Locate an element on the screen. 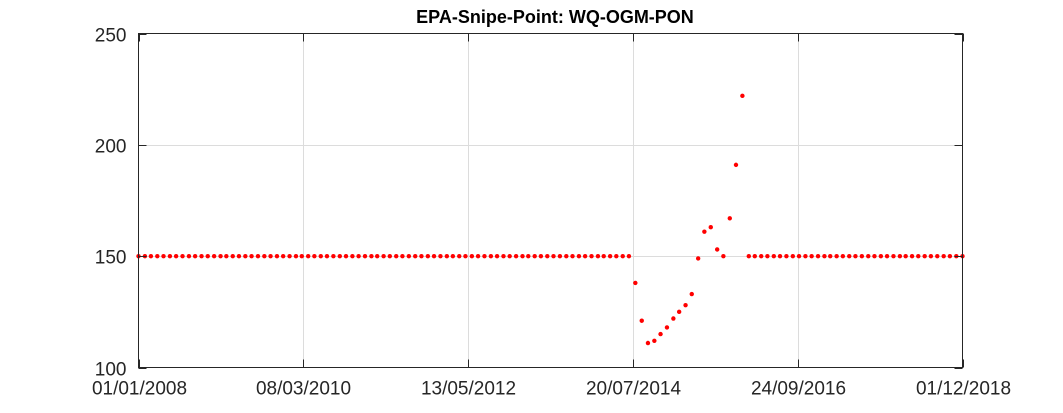  x-tick-label: 01/01/2008 is located at coordinates (139, 389).